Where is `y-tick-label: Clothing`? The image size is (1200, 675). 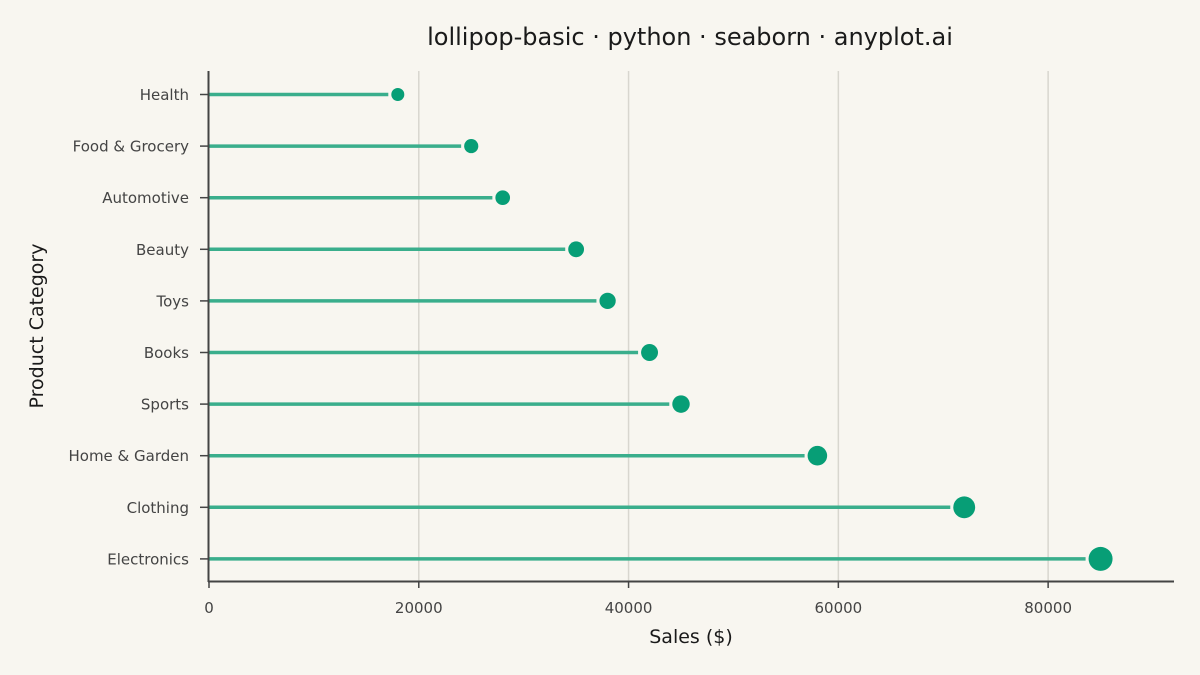
y-tick-label: Clothing is located at coordinates (158, 508).